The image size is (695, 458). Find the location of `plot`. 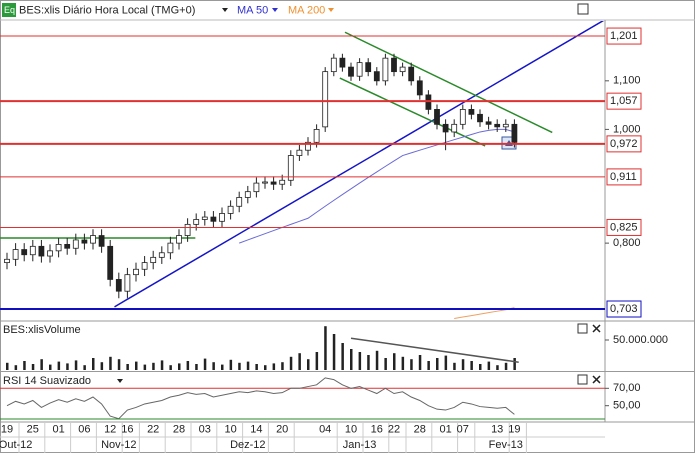

plot is located at coordinates (302, 398).